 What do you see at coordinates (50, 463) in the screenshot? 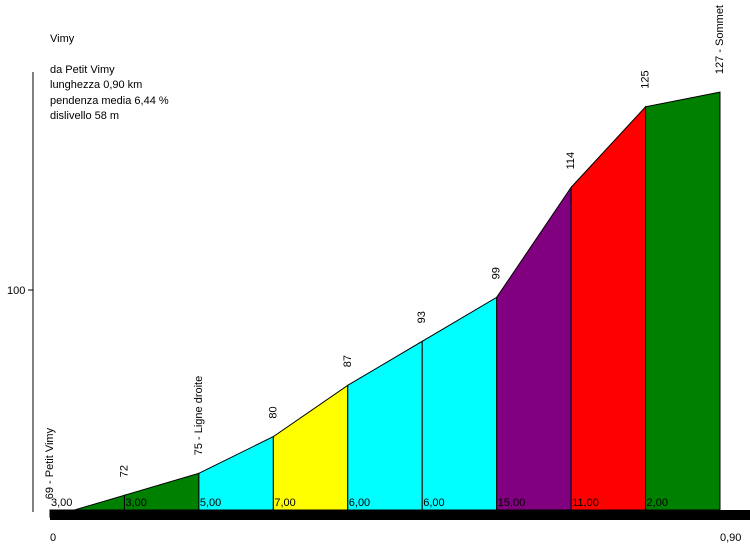
I see `altitude-label: 69 - Petit Vimy` at bounding box center [50, 463].